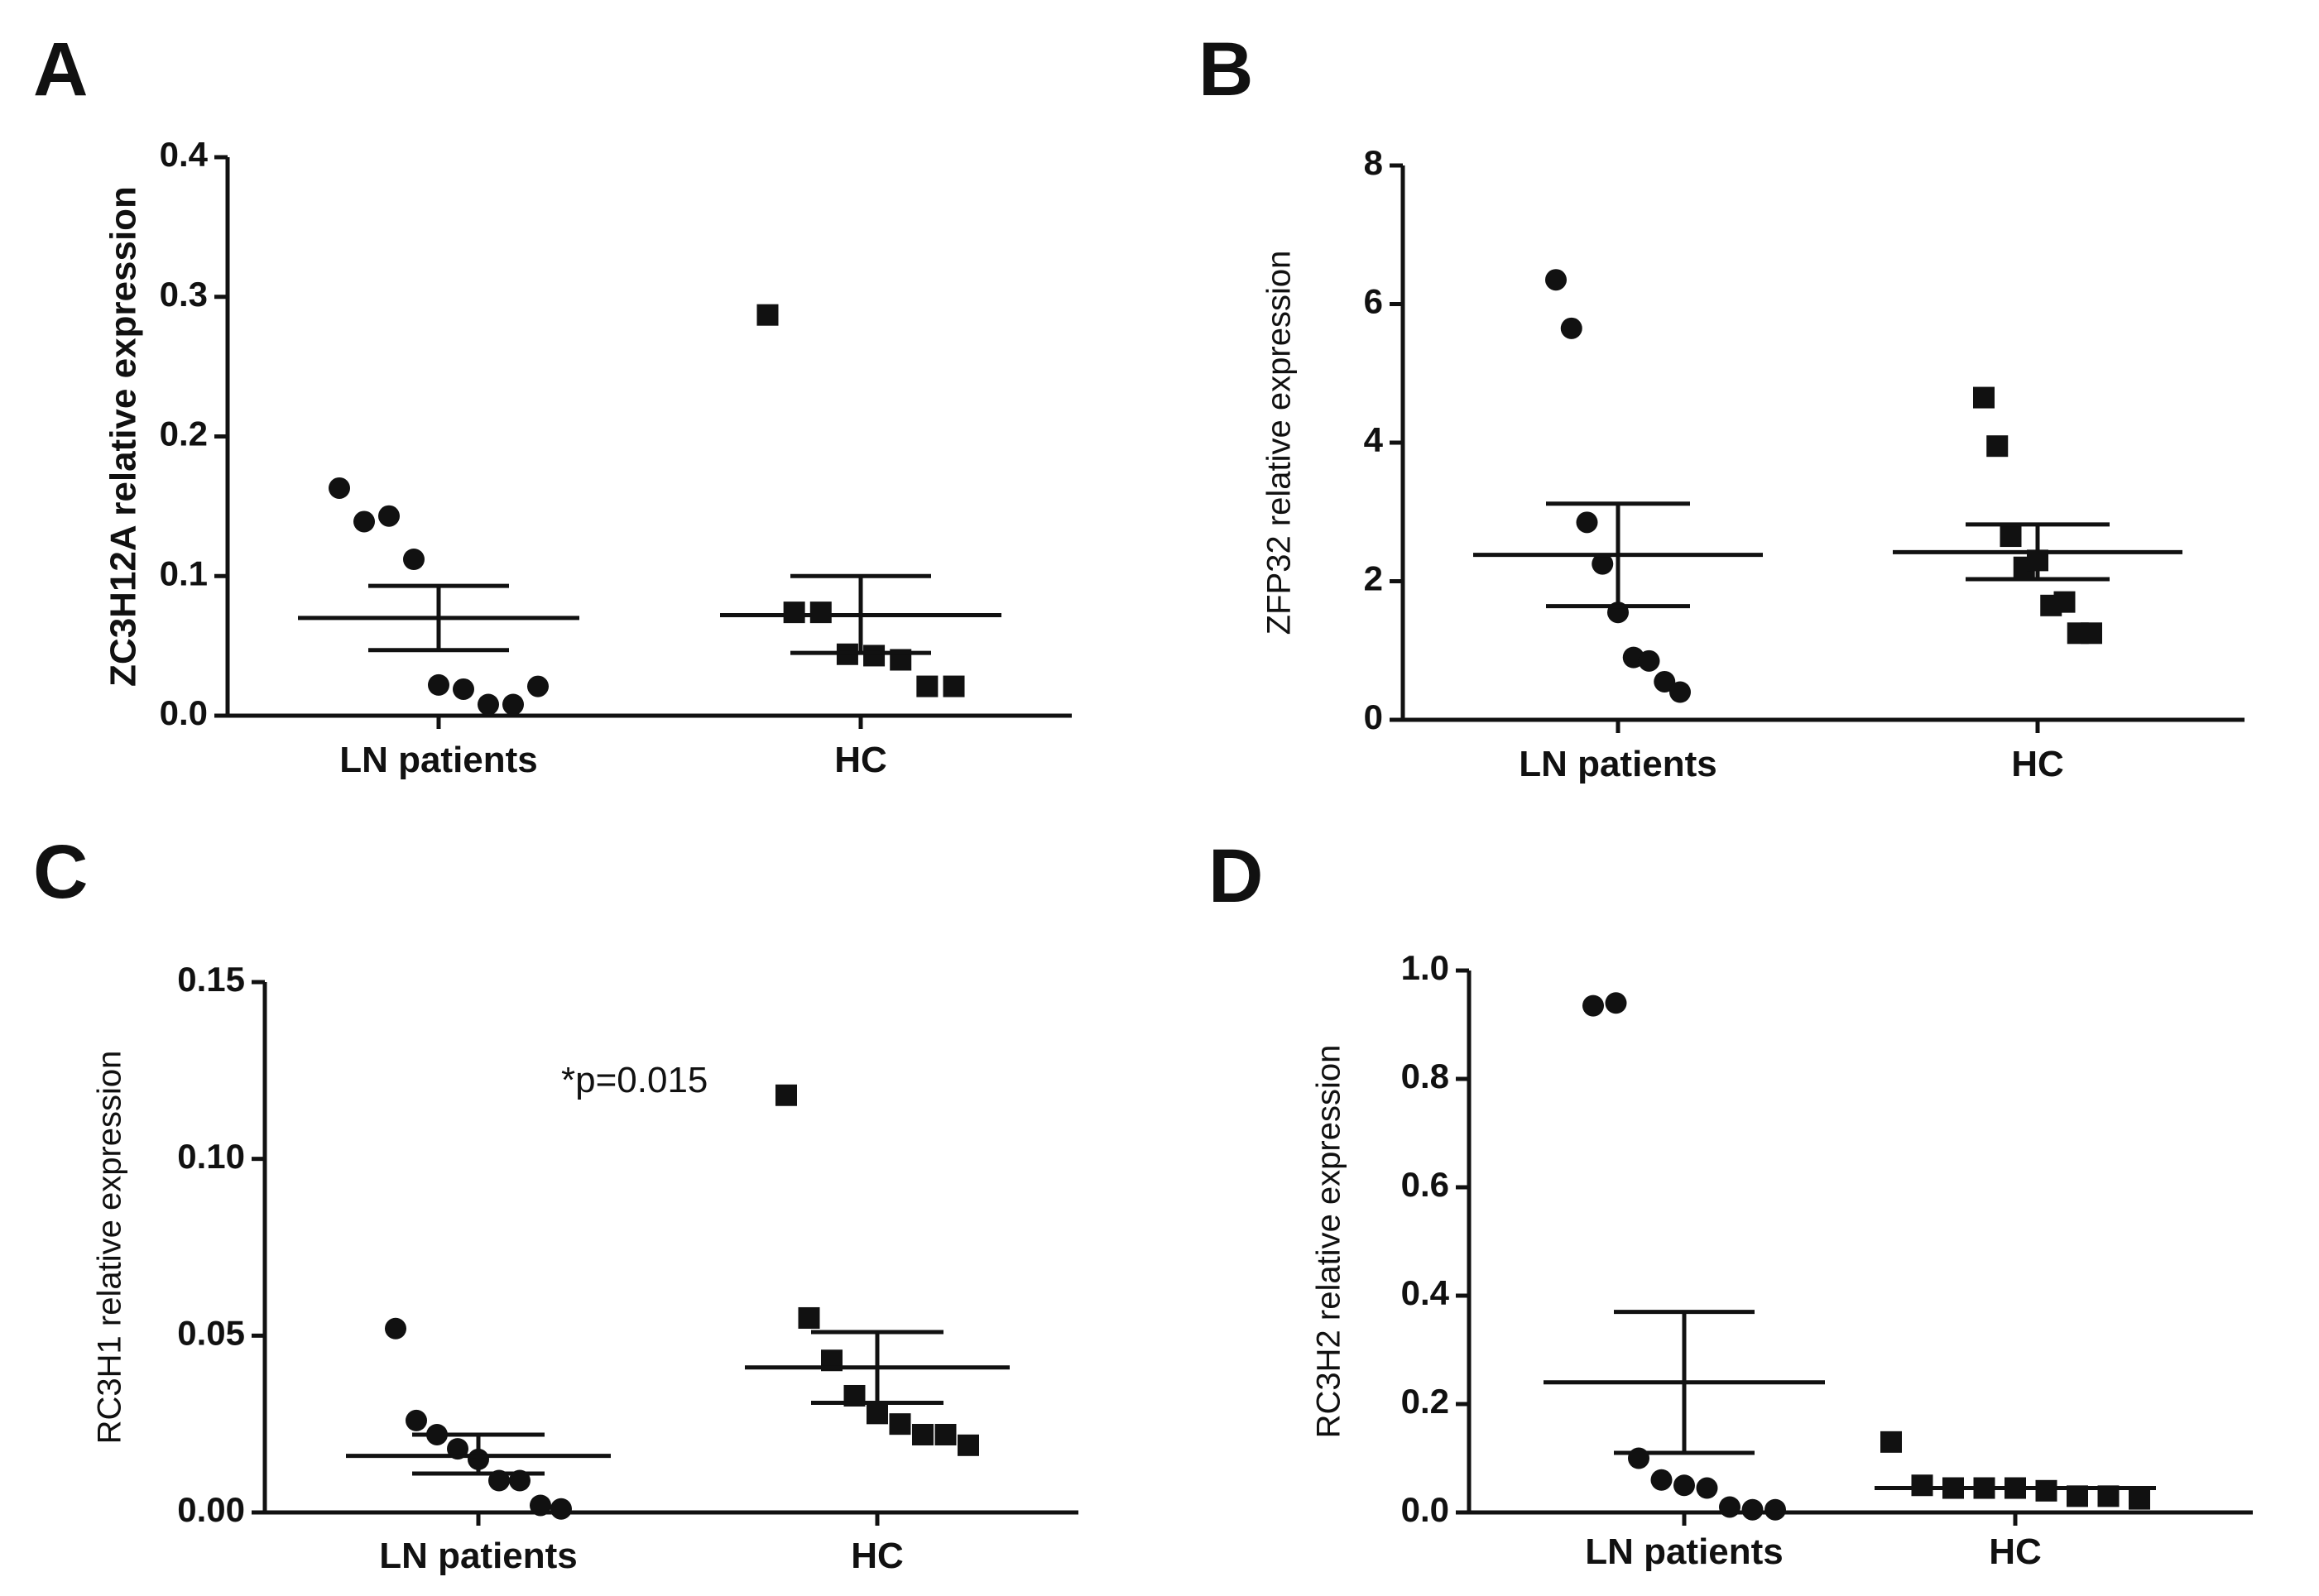 The width and height of the screenshot is (2319, 1596). What do you see at coordinates (211, 1332) in the screenshot?
I see `y-tick-label: 0.05` at bounding box center [211, 1332].